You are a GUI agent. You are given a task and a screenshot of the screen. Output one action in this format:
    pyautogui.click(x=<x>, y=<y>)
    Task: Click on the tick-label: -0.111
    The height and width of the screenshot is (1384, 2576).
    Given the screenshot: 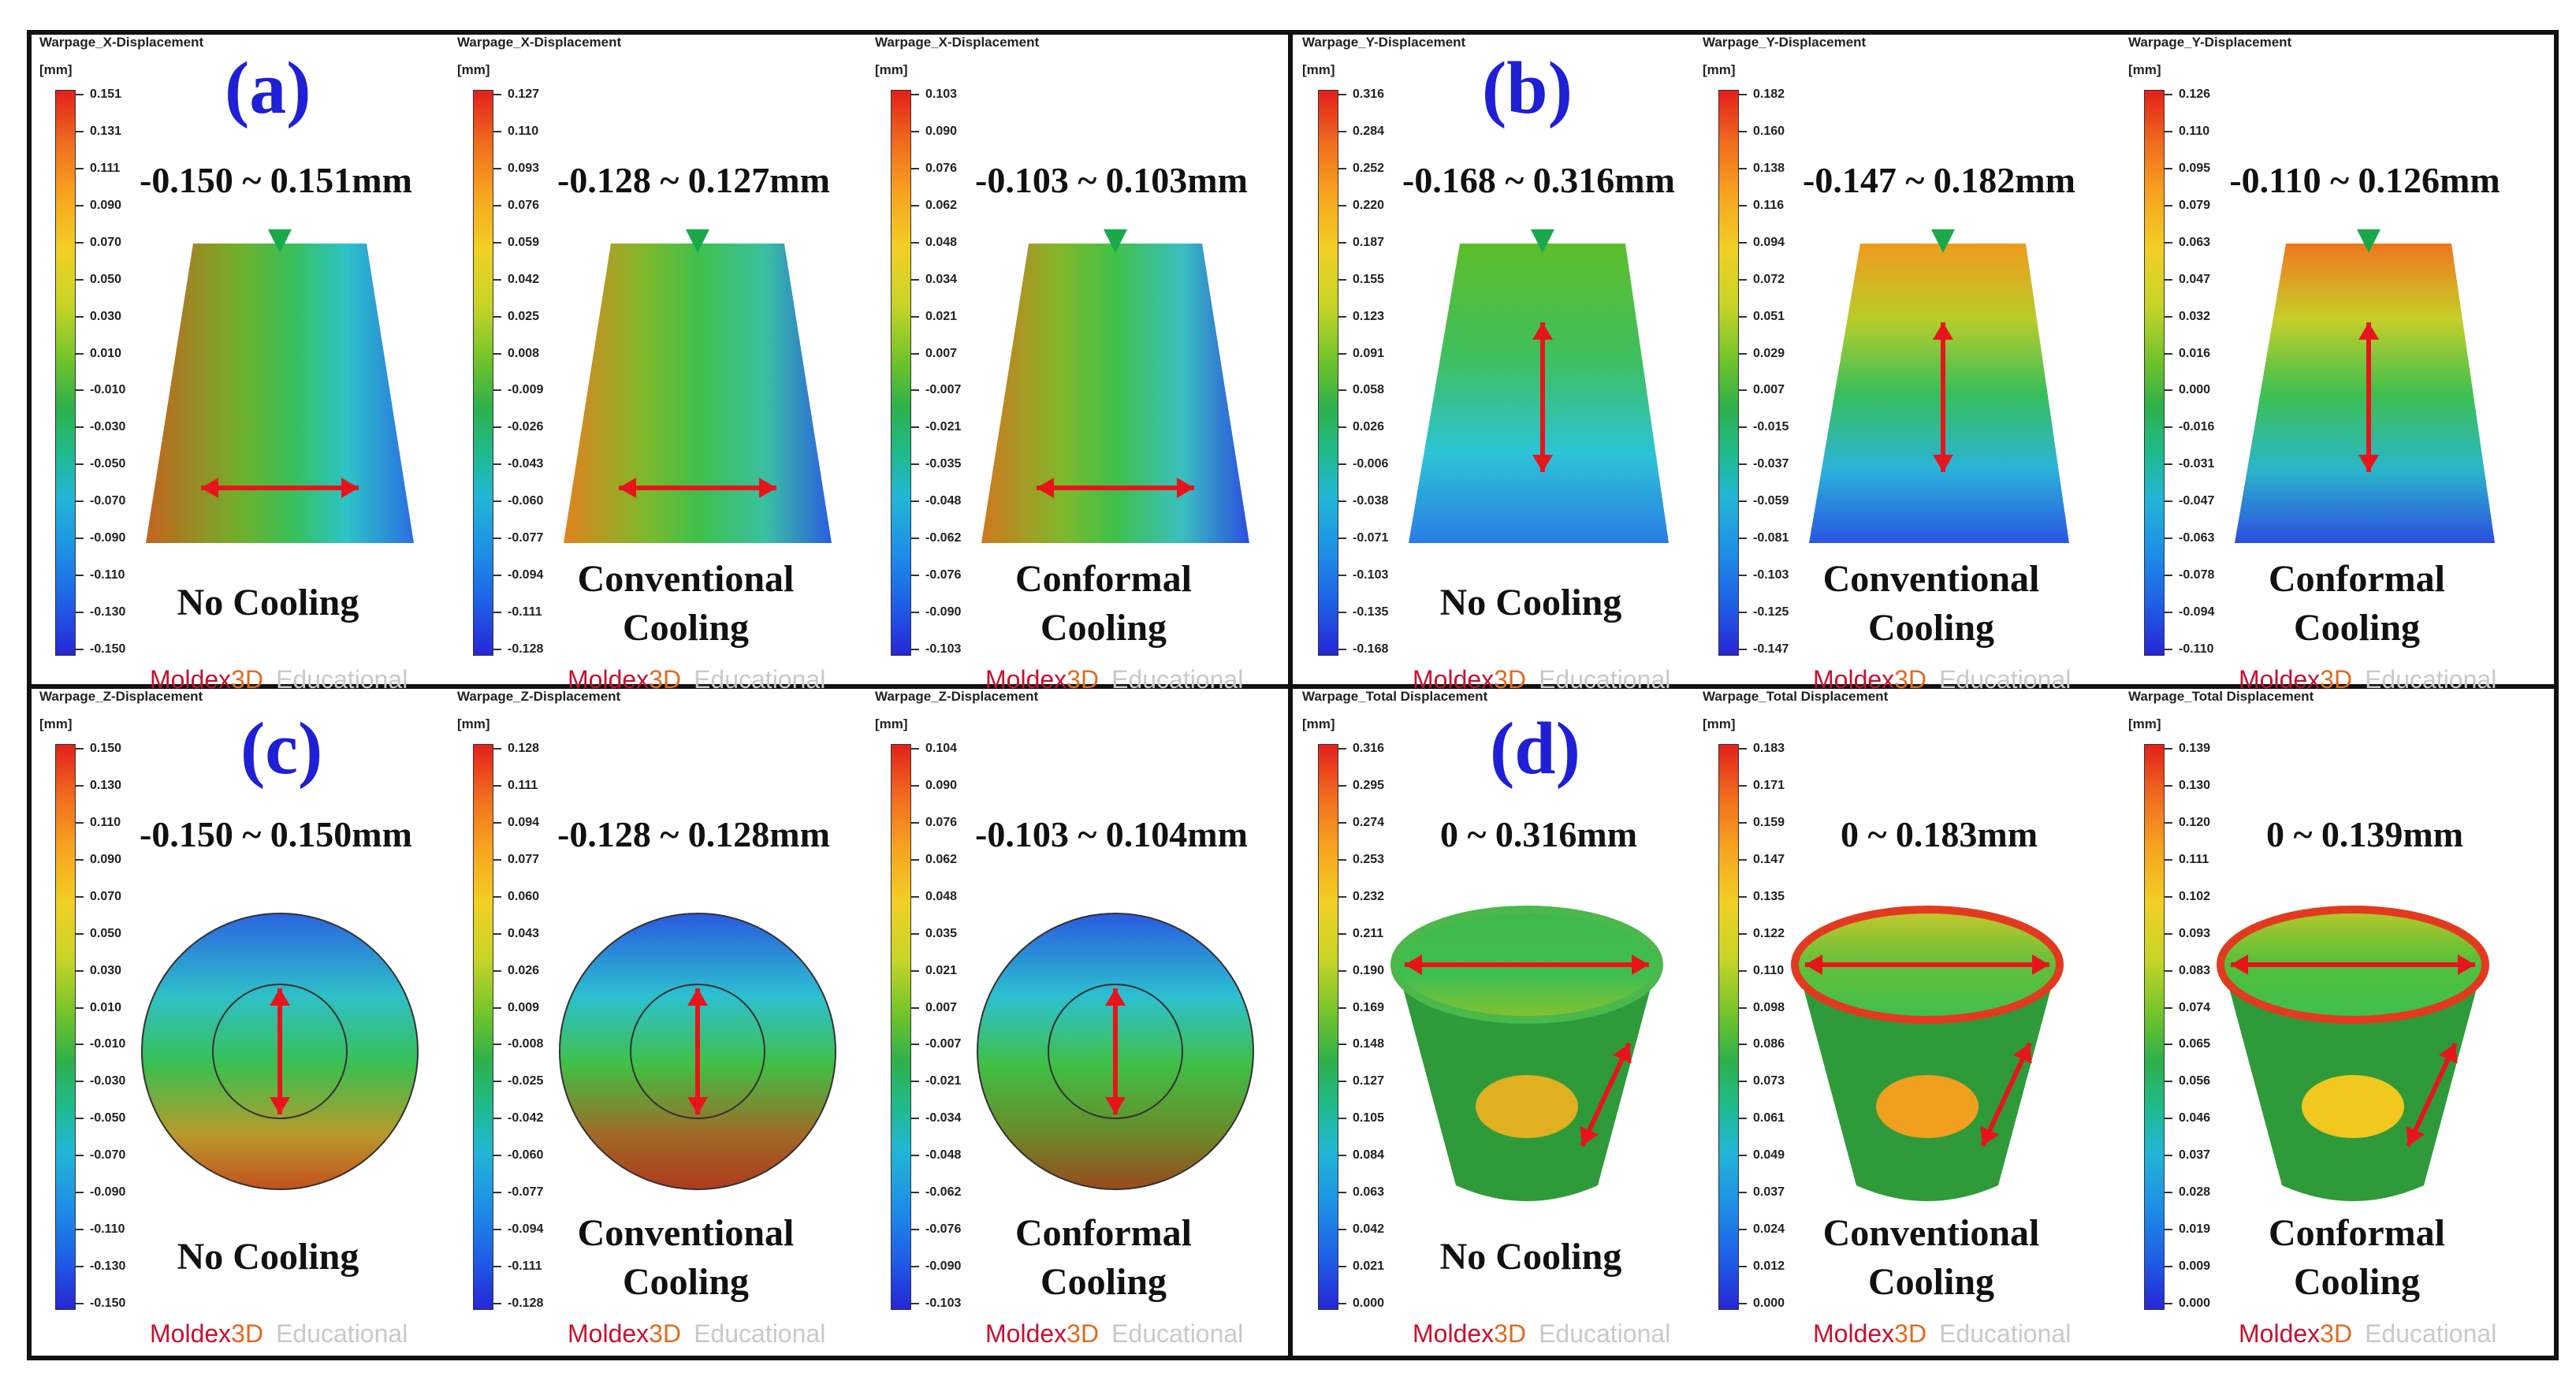 What is the action you would take?
    pyautogui.click(x=525, y=612)
    